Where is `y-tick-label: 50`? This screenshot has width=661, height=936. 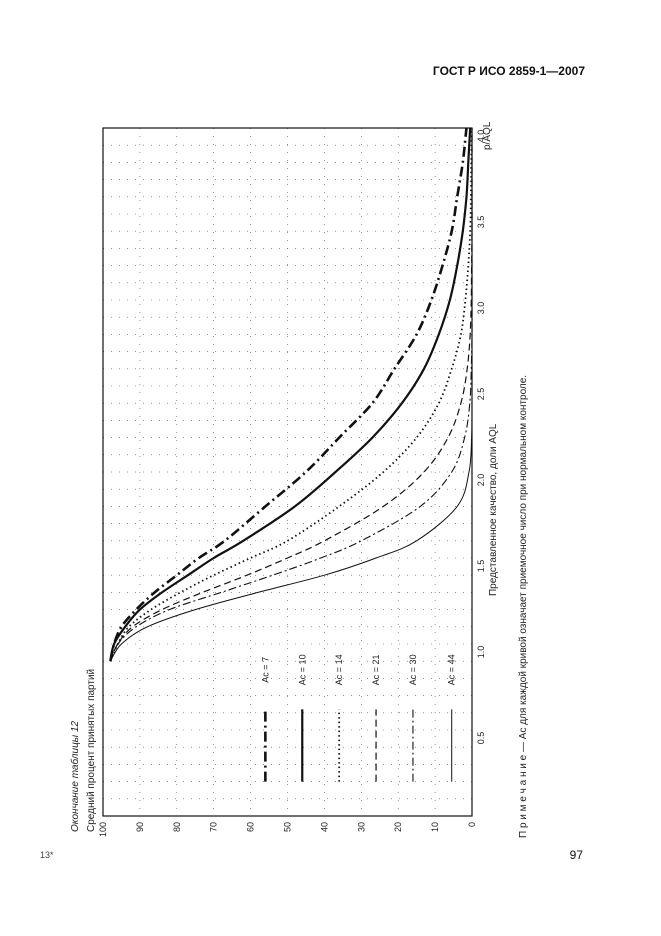 y-tick-label: 50 is located at coordinates (288, 827).